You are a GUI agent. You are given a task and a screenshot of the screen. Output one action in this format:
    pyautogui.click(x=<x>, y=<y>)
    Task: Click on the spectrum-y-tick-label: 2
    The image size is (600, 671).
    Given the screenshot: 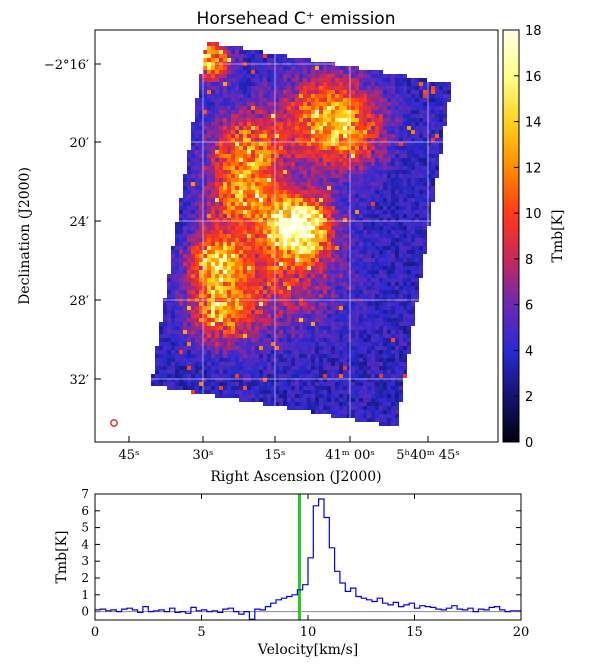 What is the action you would take?
    pyautogui.click(x=85, y=578)
    